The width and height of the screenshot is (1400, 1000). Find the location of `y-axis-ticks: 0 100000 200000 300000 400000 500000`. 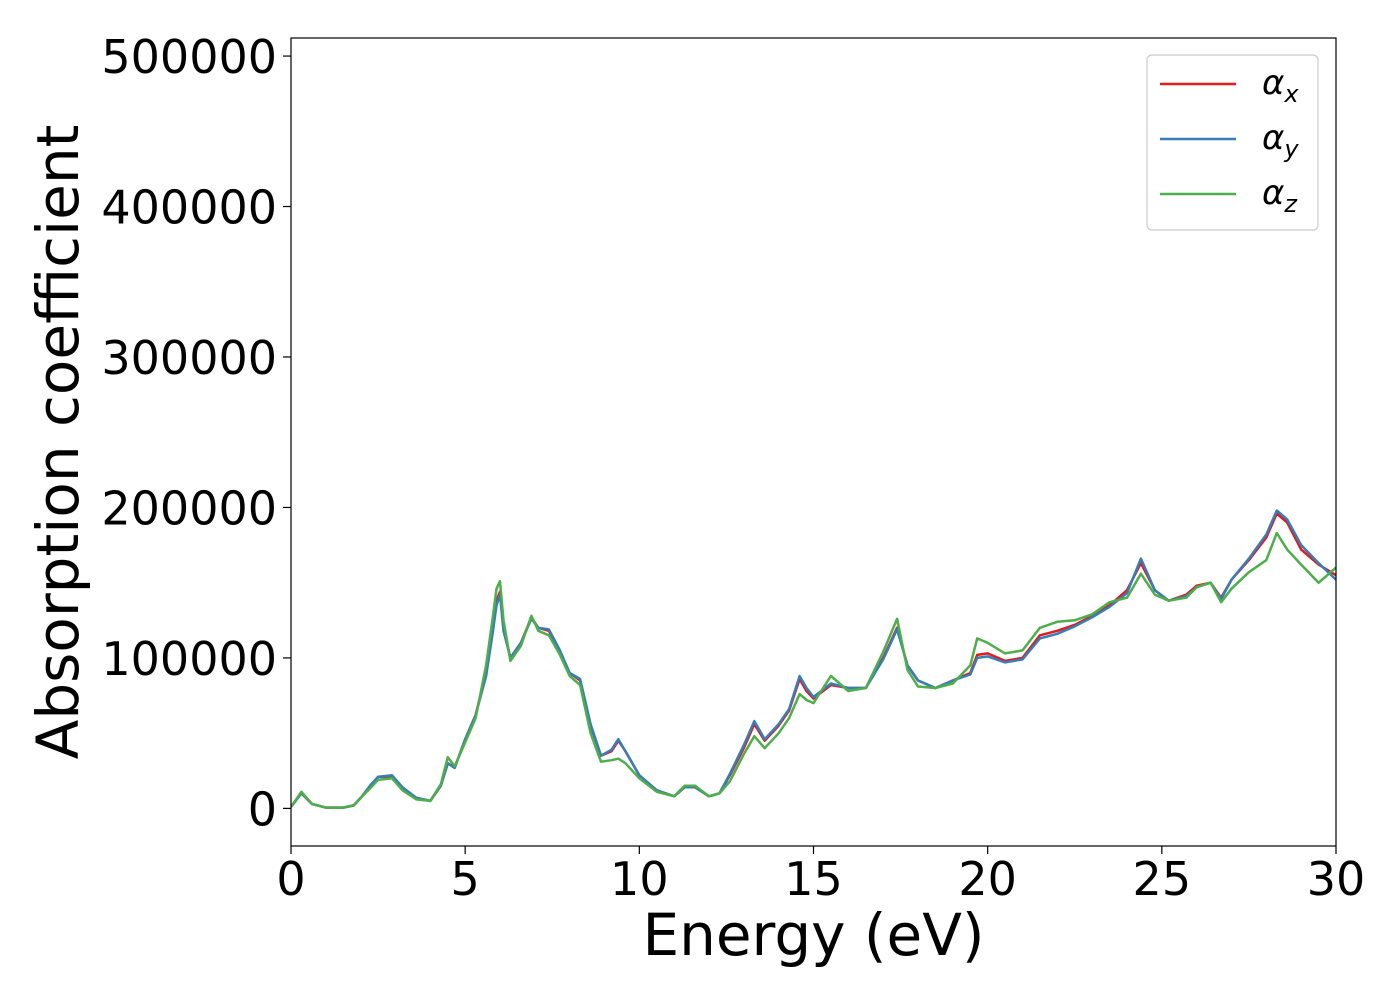

y-axis-ticks: 0 100000 200000 300000 400000 500000 is located at coordinates (196, 433).